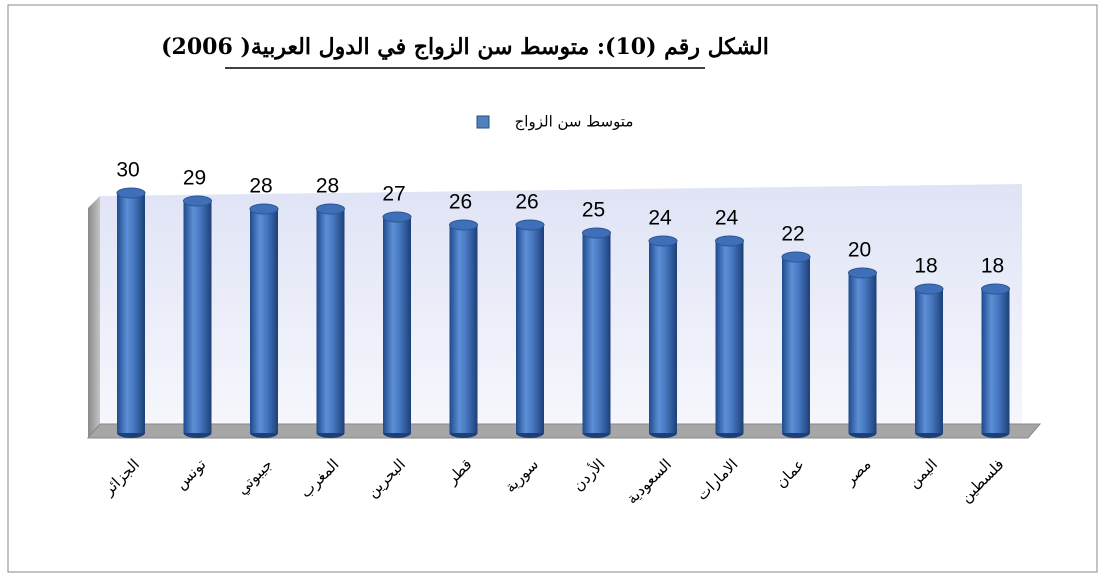 The height and width of the screenshot is (579, 1106). Describe the element at coordinates (859, 250) in the screenshot. I see `value-label: 20` at that location.